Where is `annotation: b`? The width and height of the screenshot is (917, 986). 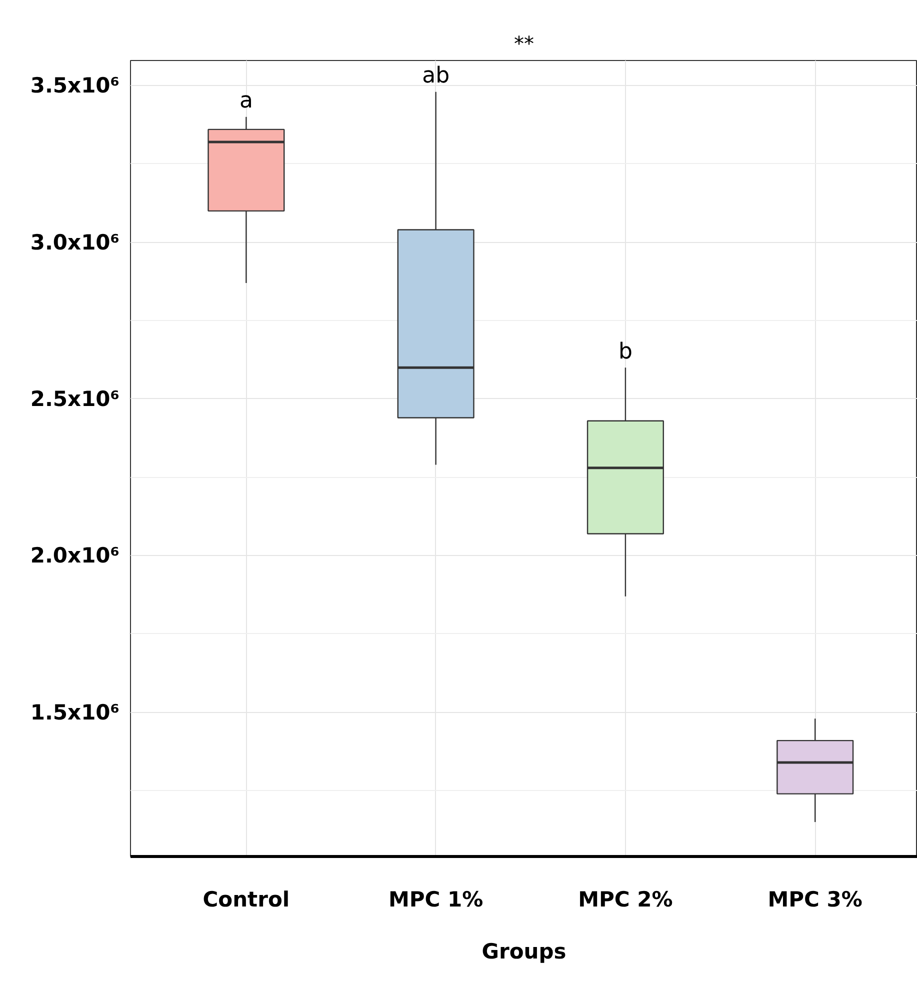
annotation: b is located at coordinates (625, 351).